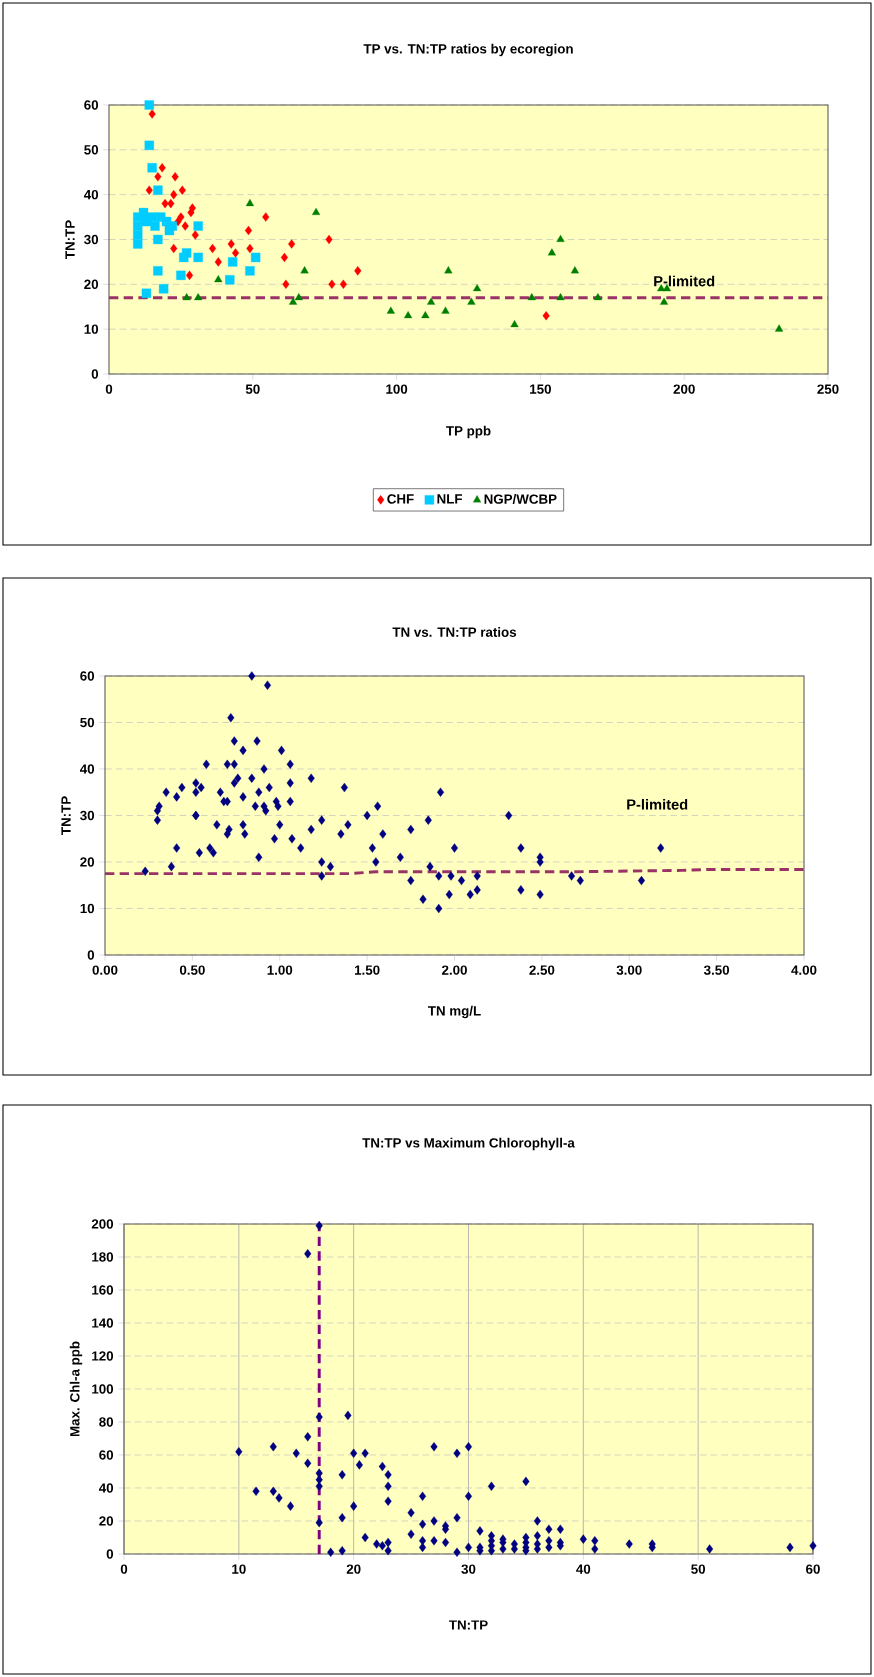 This screenshot has width=874, height=1677. Describe the element at coordinates (468, 1625) in the screenshot. I see `x-axis-title: TN:TP` at that location.